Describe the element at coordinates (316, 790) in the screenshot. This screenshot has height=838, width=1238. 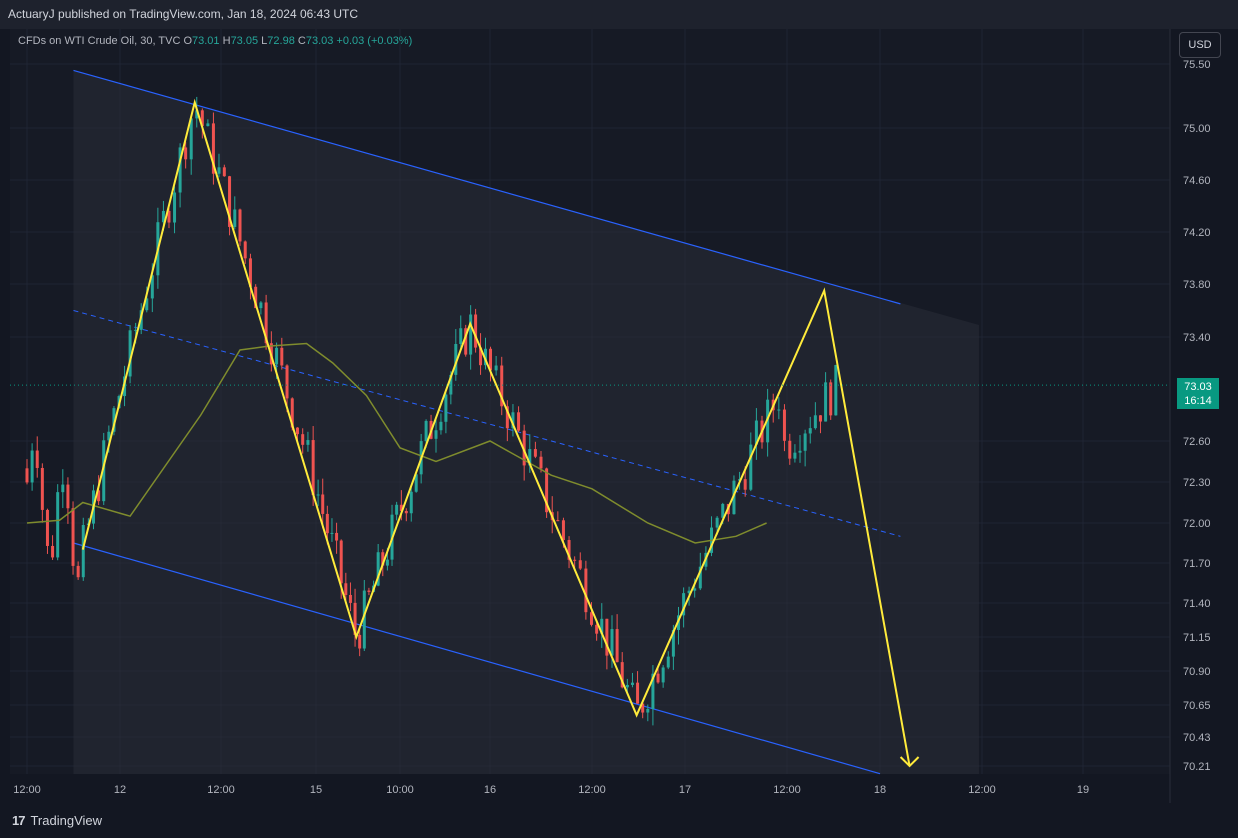
I see `time-tick-label: 15` at that location.